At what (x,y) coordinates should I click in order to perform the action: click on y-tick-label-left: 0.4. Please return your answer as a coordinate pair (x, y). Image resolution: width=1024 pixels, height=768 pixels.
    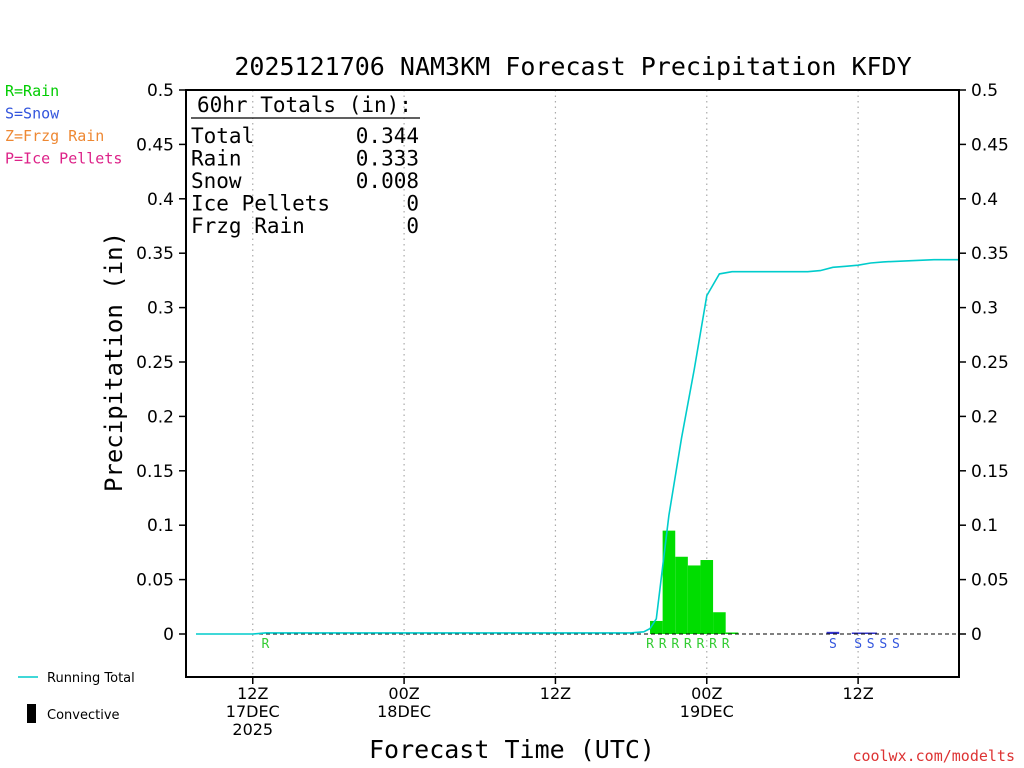
    Looking at the image, I should click on (160, 200).